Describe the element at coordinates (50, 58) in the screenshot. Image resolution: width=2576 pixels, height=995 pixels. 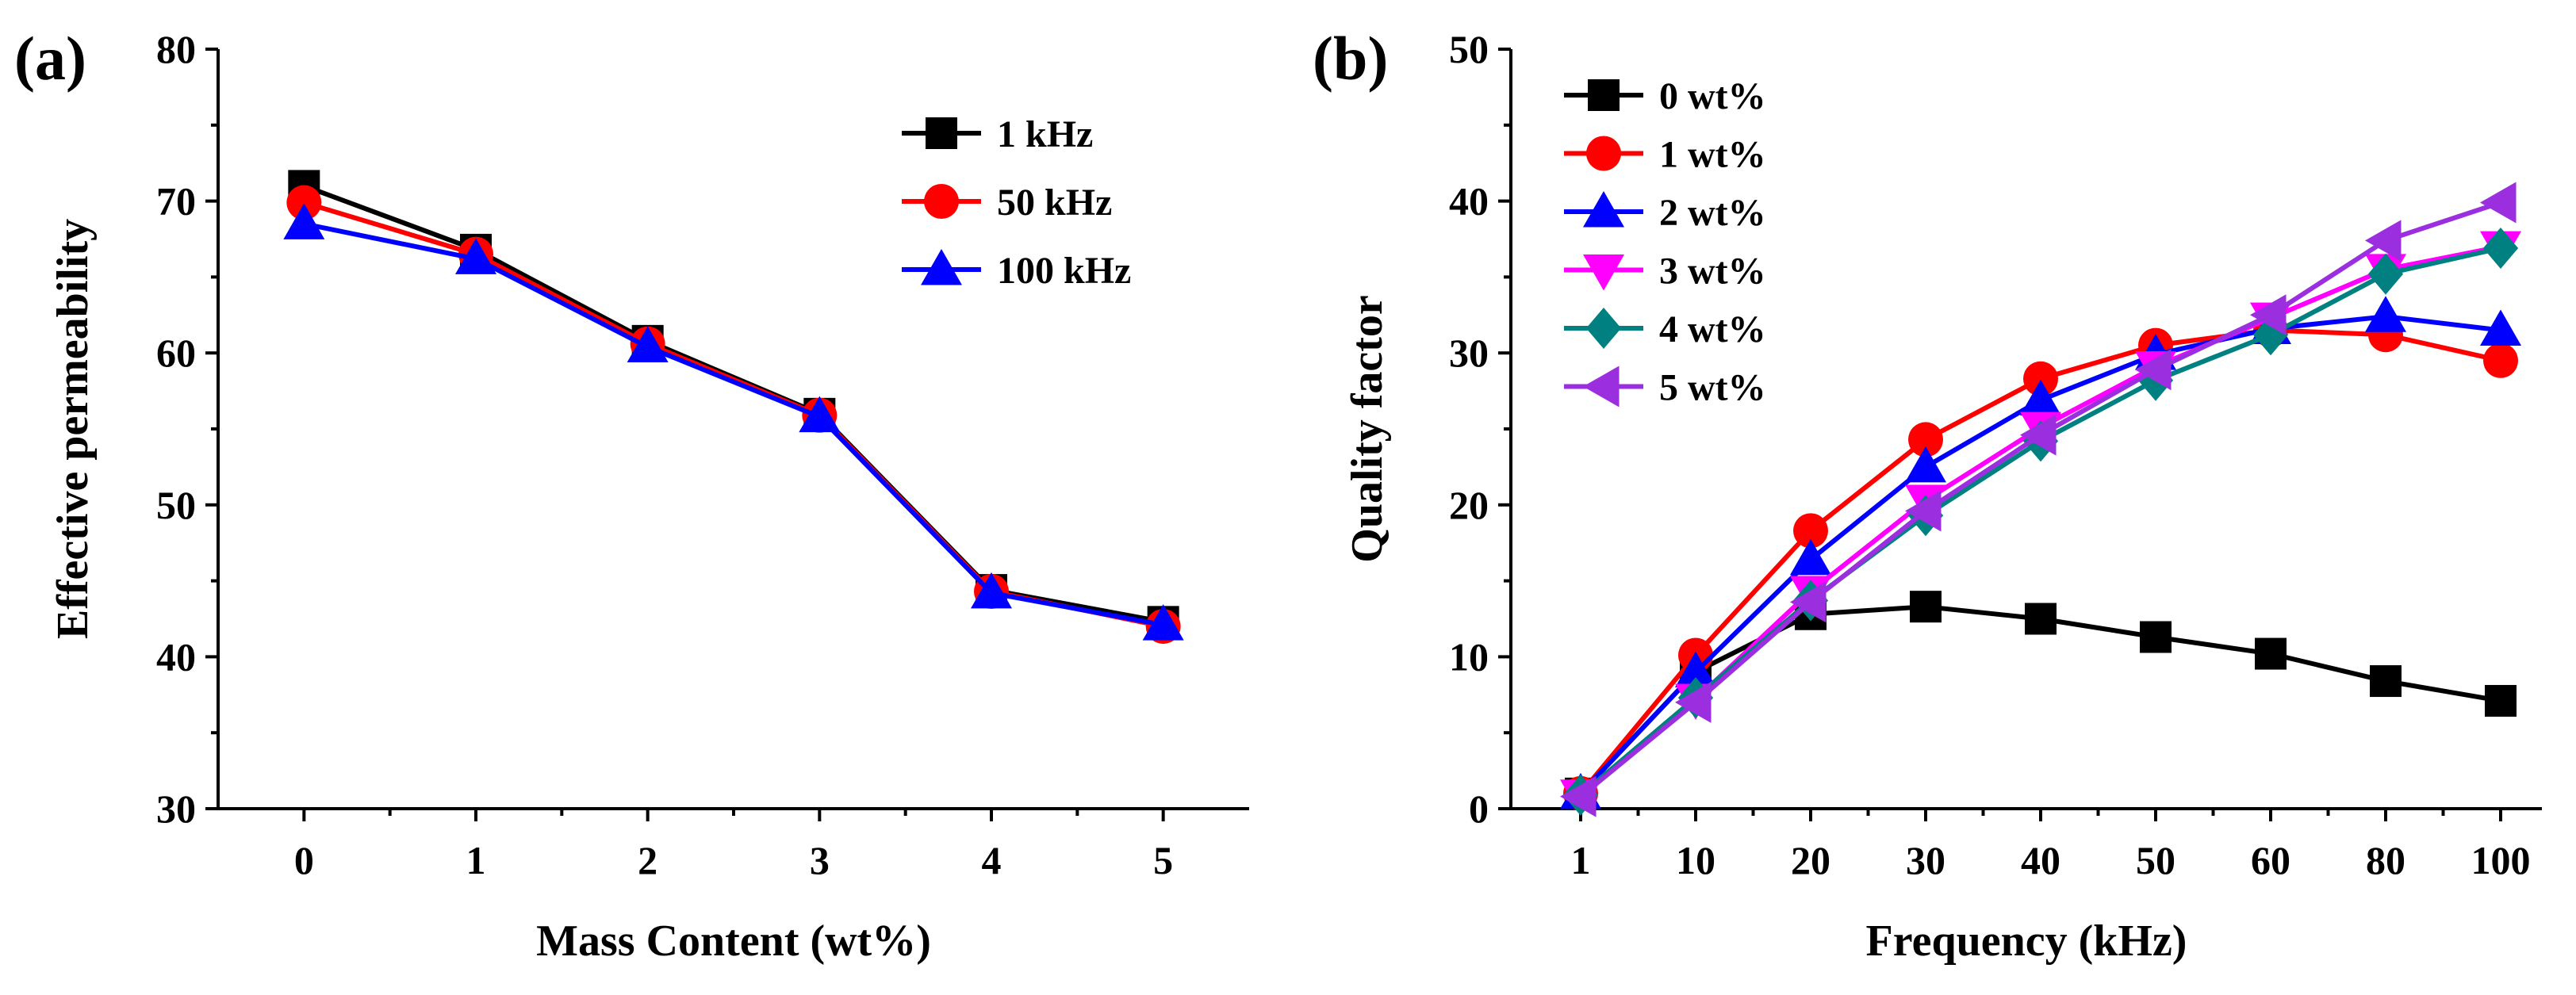
I see `panel-label: (a)` at that location.